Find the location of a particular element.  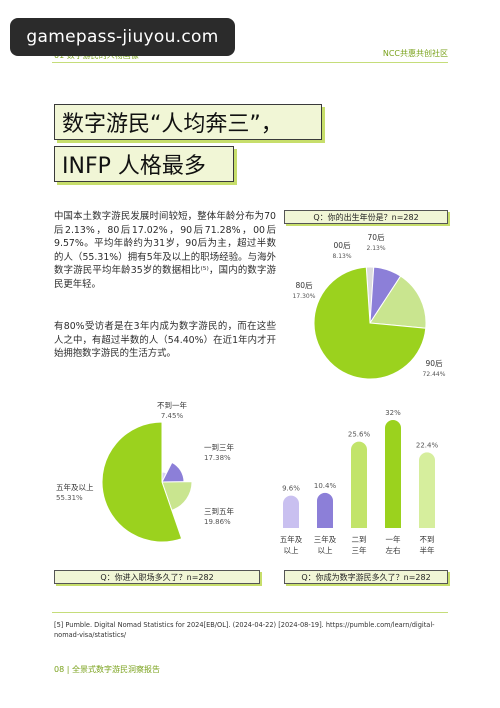

footnote-divider is located at coordinates (250, 612).